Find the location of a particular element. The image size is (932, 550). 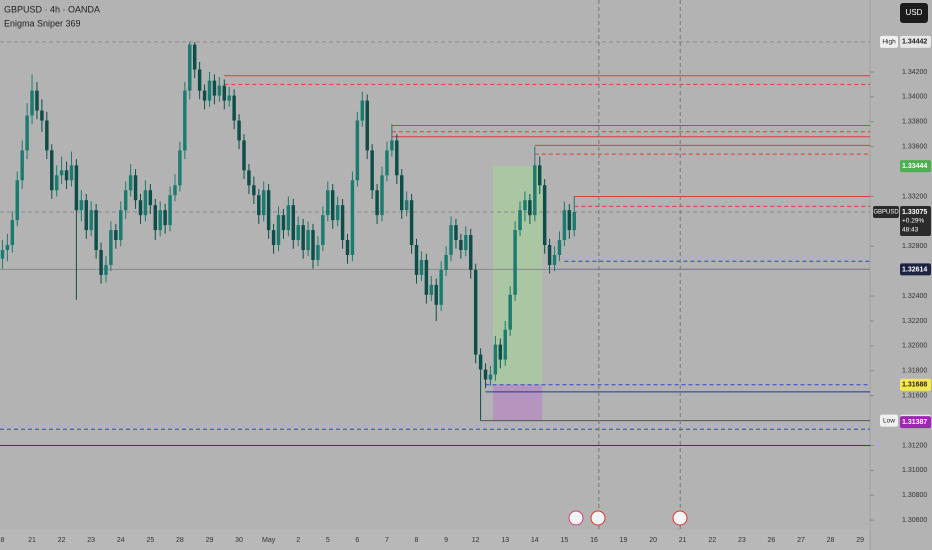

x-tick-label: 30 is located at coordinates (239, 540).